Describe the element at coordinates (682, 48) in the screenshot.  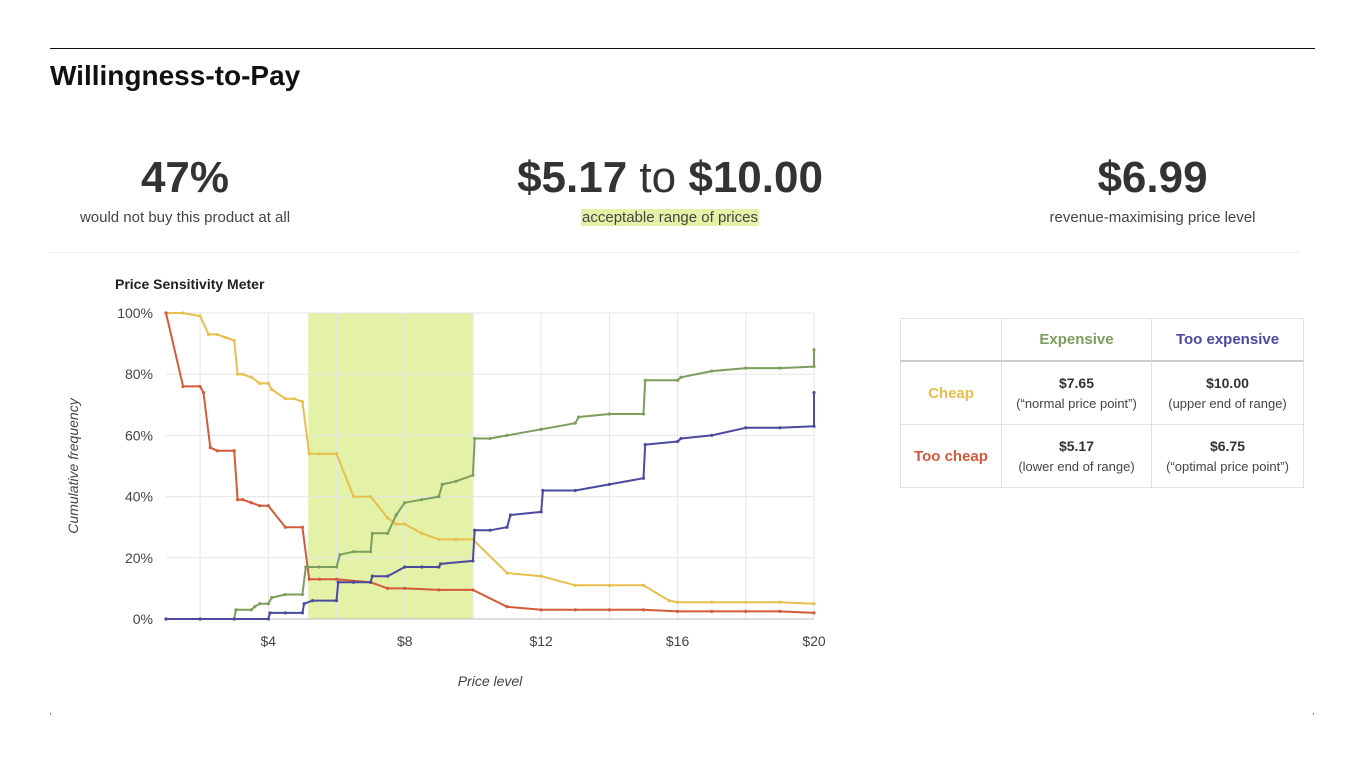
I see `top-rule` at that location.